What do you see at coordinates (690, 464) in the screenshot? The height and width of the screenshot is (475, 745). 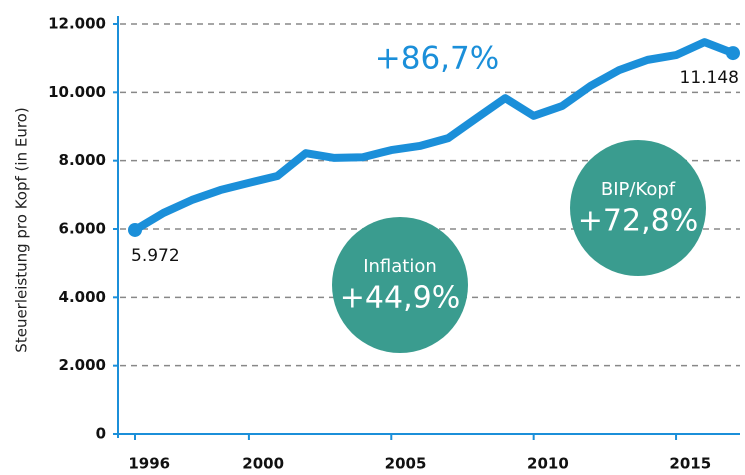 I see `x-tick-label: 2015` at bounding box center [690, 464].